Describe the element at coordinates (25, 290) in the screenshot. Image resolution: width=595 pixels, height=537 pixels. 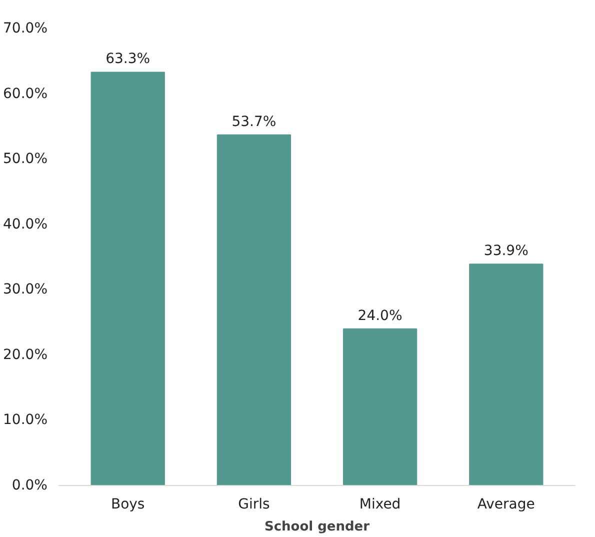
I see `y-tick-label: 30.0%` at that location.